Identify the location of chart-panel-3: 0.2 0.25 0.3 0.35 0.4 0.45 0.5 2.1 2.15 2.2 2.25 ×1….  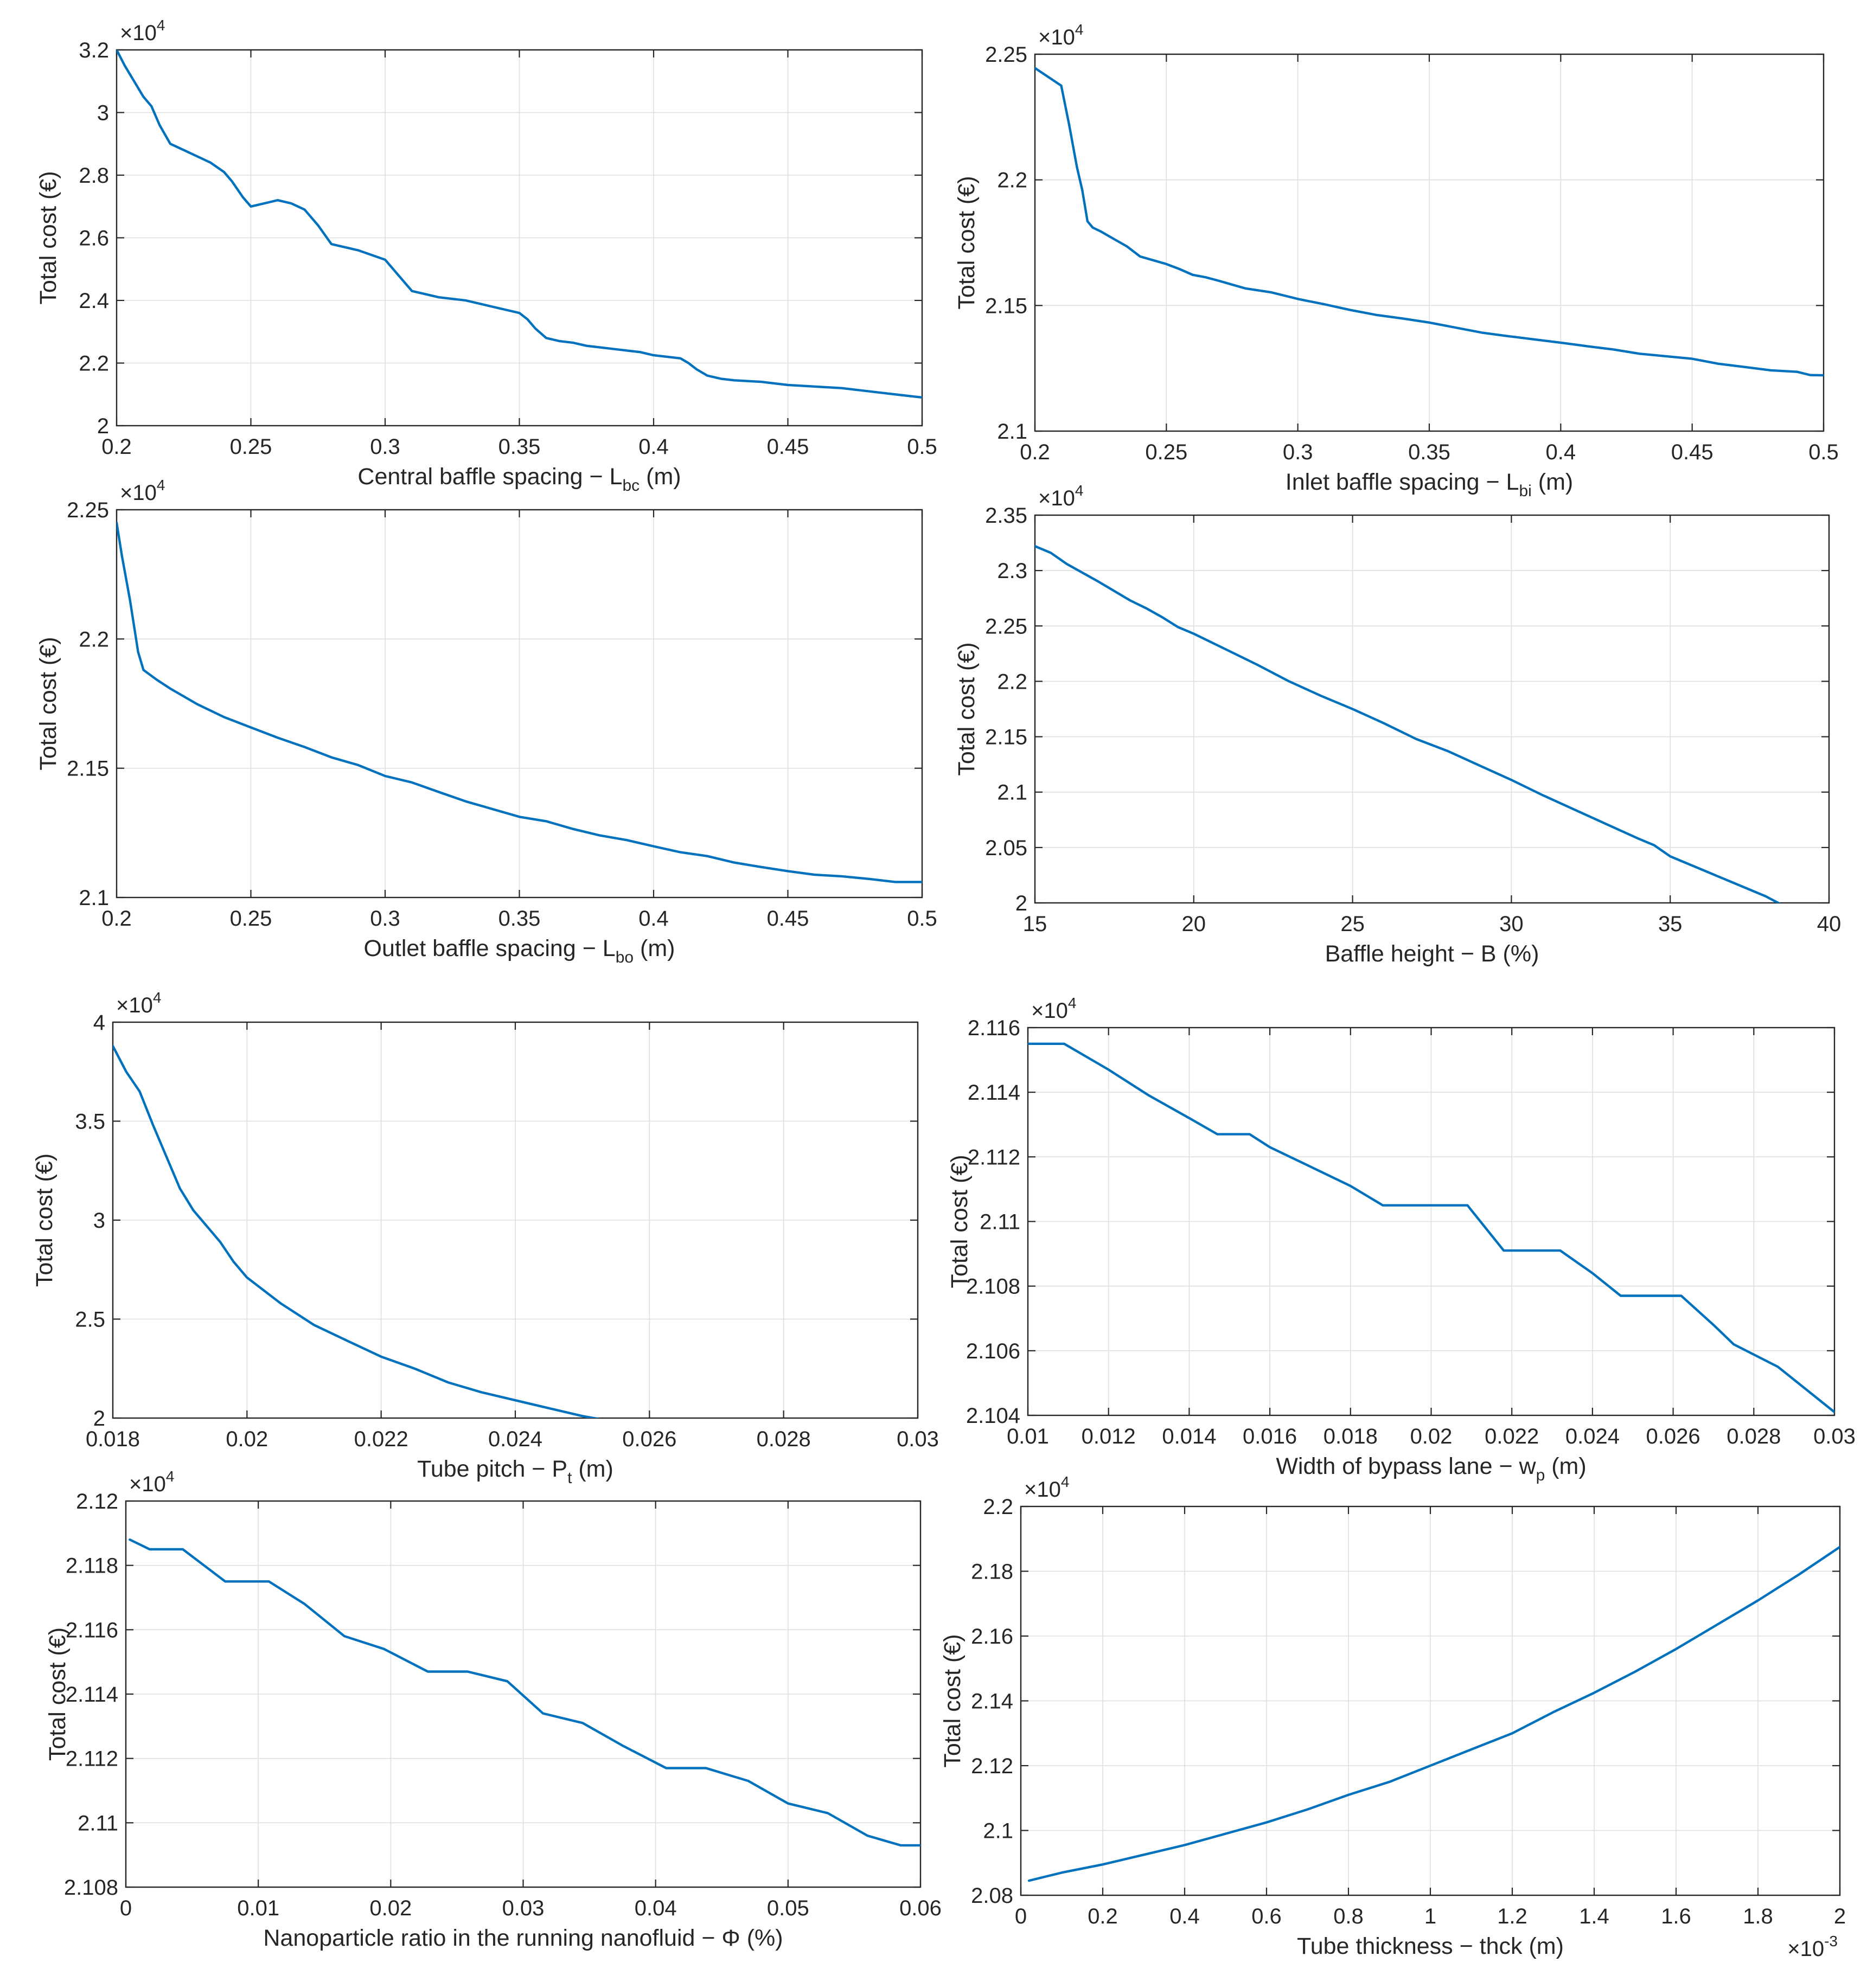
(486, 721).